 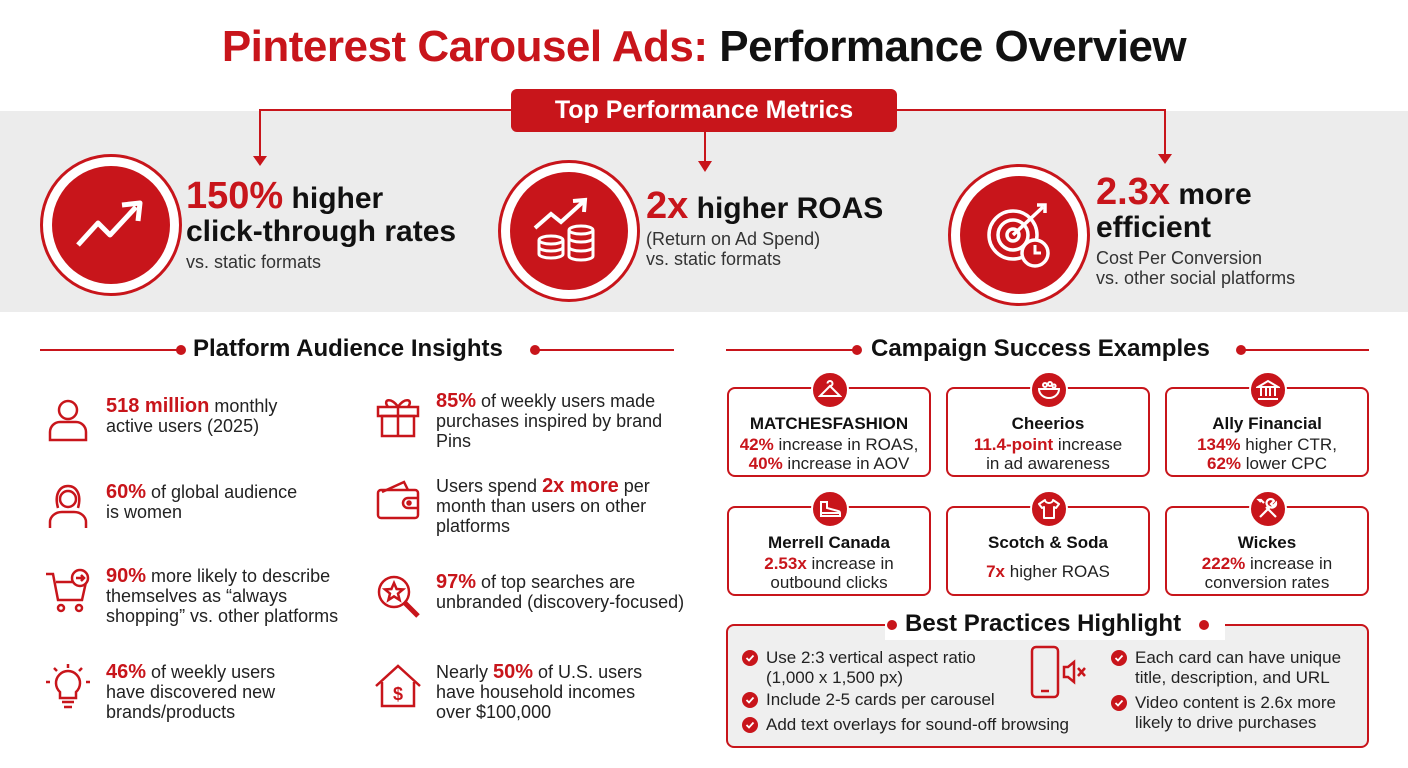 What do you see at coordinates (1196, 278) in the screenshot?
I see `metric-efficiency-sub2: vs. other social platforms` at bounding box center [1196, 278].